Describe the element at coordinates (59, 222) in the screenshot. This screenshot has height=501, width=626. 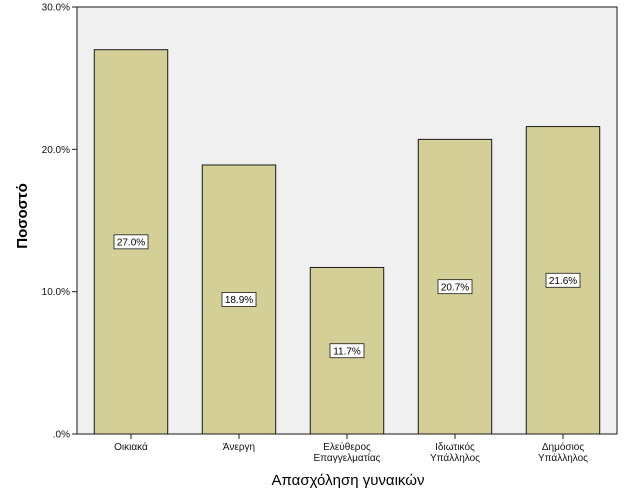
I see `y-axis: .0% 10.0% 20.0% 30.0%` at that location.